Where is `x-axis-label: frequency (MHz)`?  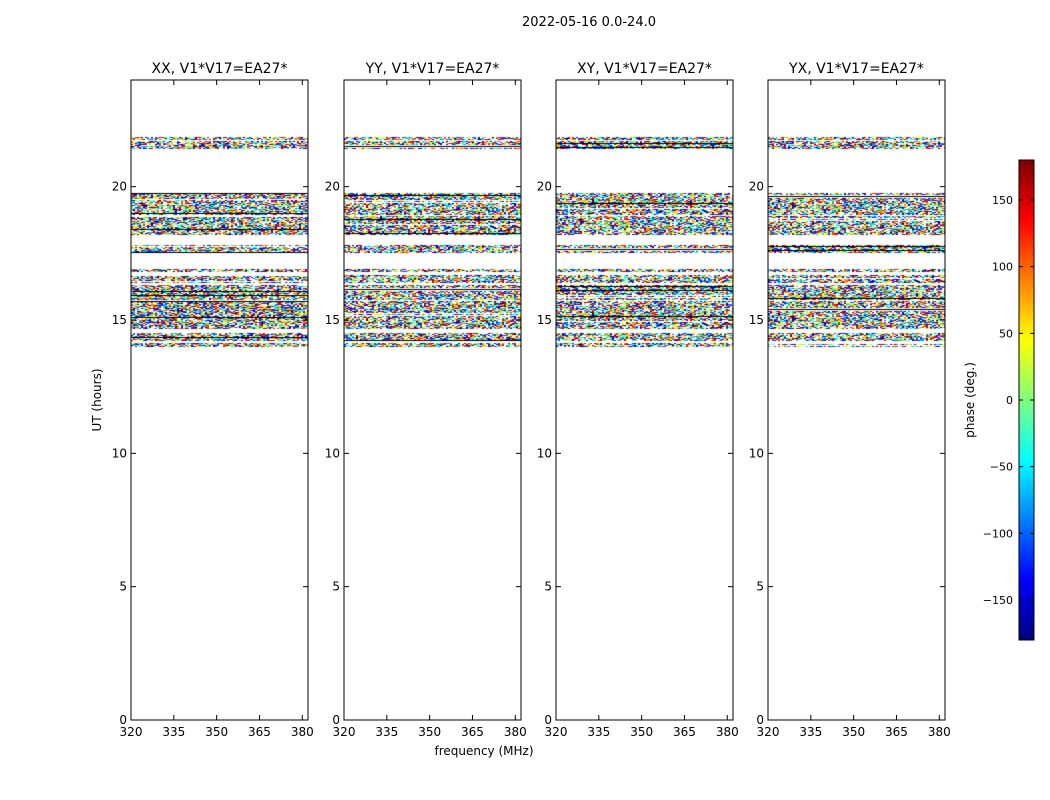
x-axis-label: frequency (MHz) is located at coordinates (483, 751).